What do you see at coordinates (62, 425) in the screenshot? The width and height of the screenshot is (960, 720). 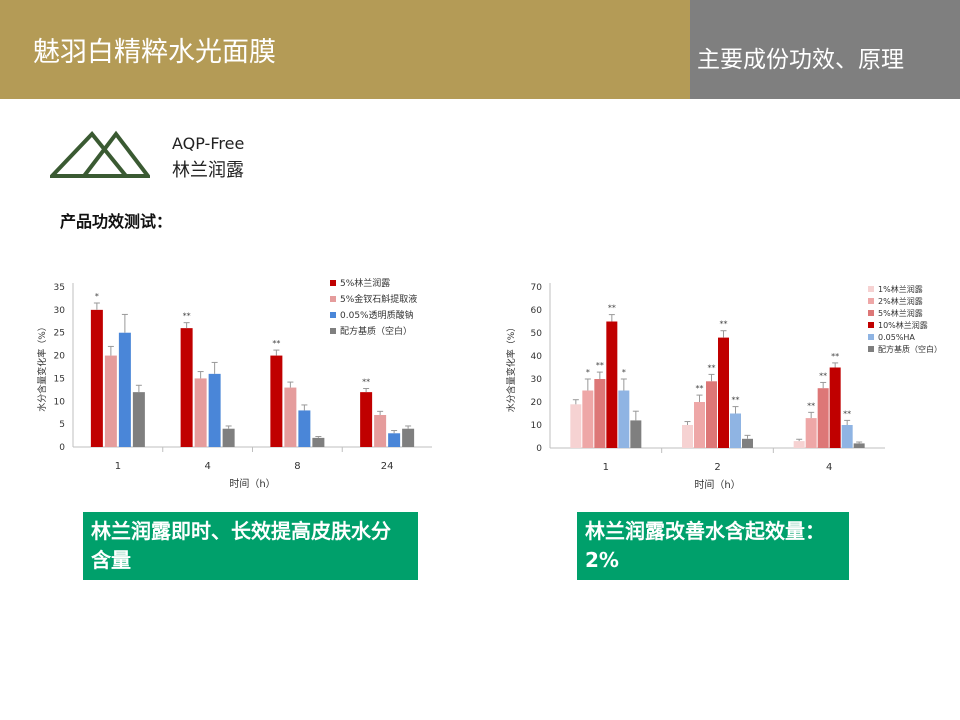 I see `y-tick-label: 5` at bounding box center [62, 425].